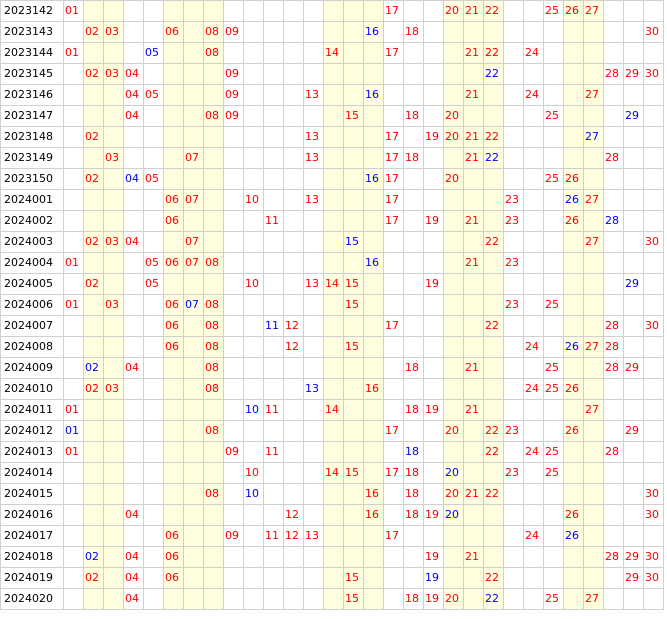  What do you see at coordinates (332, 200) in the screenshot?
I see `draw-row: 2024001 06 07 10 13 17 23 26 27` at bounding box center [332, 200].